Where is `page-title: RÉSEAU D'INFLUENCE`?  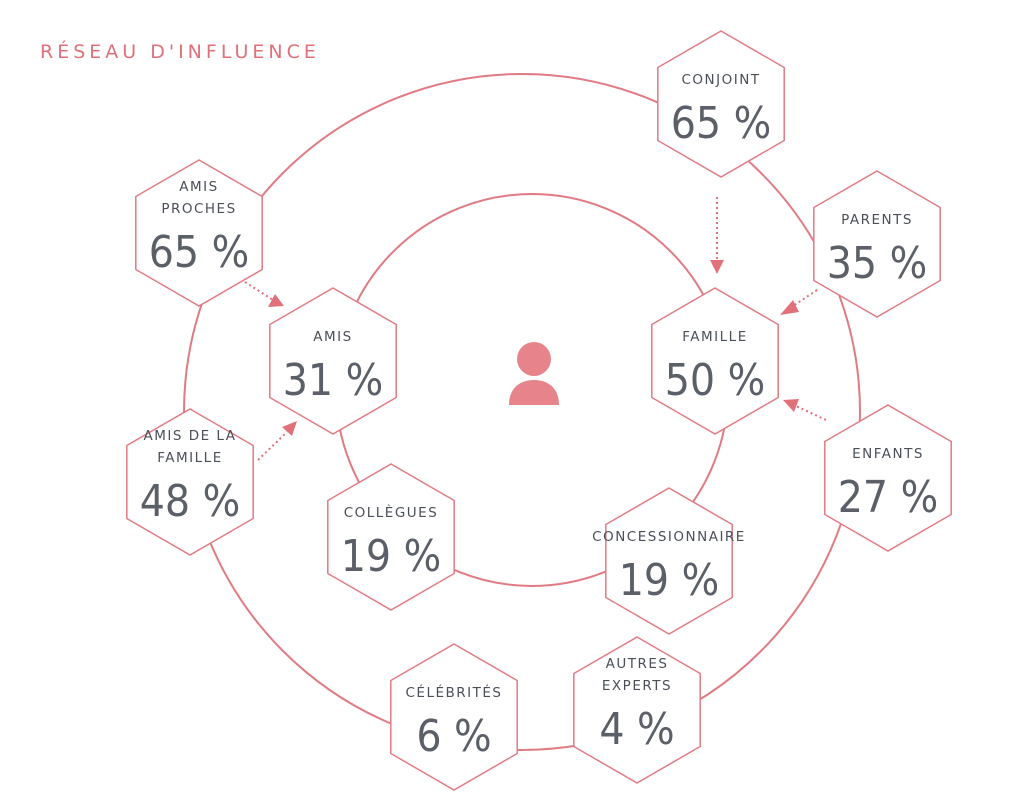
page-title: RÉSEAU D'INFLUENCE is located at coordinates (180, 51).